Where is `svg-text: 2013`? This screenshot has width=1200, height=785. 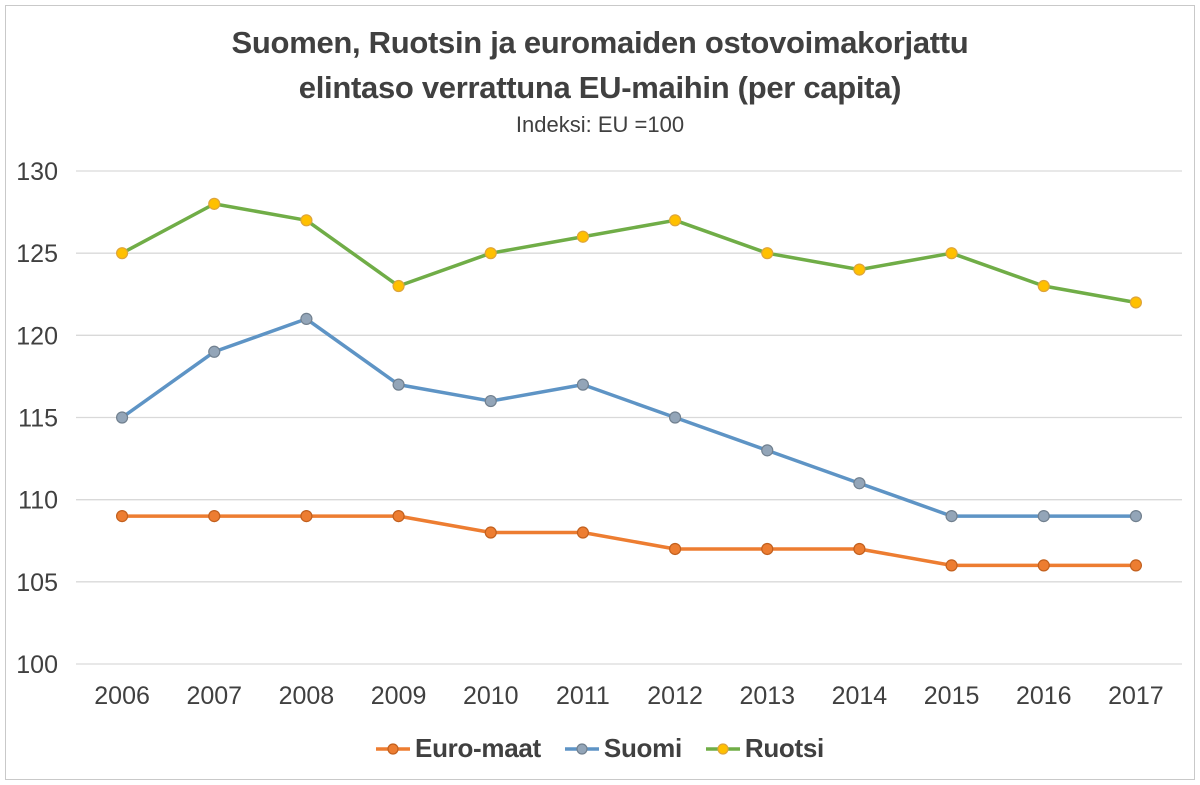 svg-text: 2013 is located at coordinates (767, 696).